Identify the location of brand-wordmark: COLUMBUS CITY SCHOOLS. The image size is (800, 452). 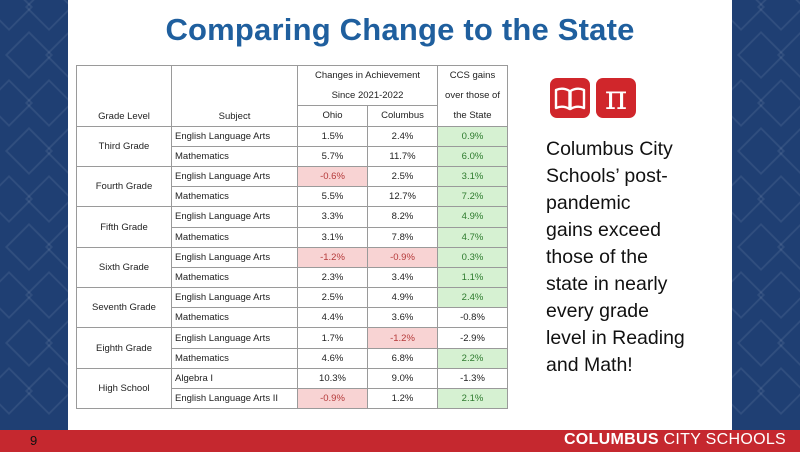
(675, 440).